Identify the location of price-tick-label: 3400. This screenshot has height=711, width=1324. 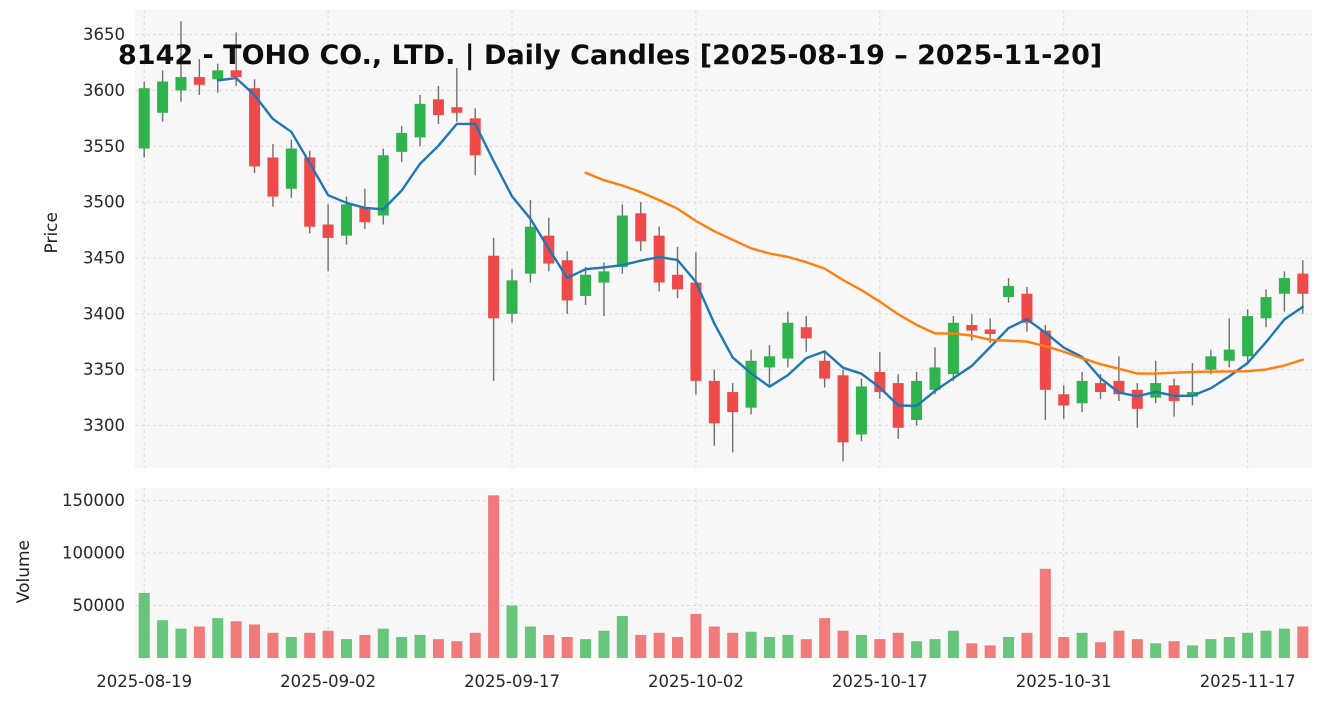
(104, 313).